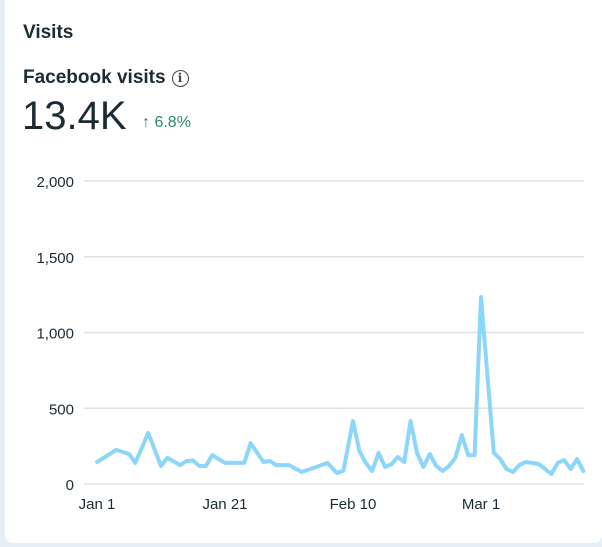 Image resolution: width=602 pixels, height=547 pixels. Describe the element at coordinates (97, 504) in the screenshot. I see `x-tick-label: Jan 1` at that location.